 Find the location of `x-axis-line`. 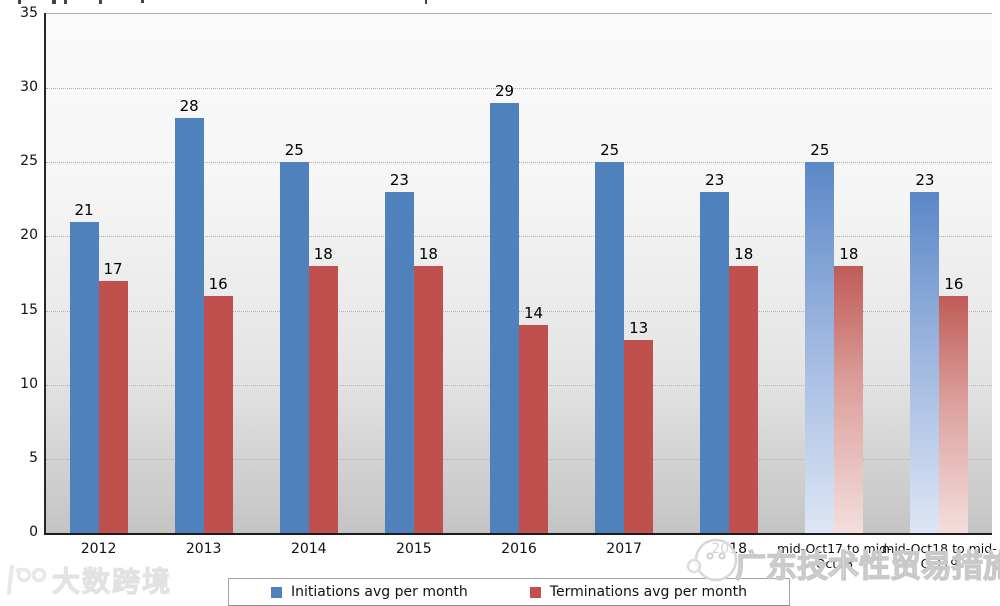

x-axis-line is located at coordinates (518, 534).